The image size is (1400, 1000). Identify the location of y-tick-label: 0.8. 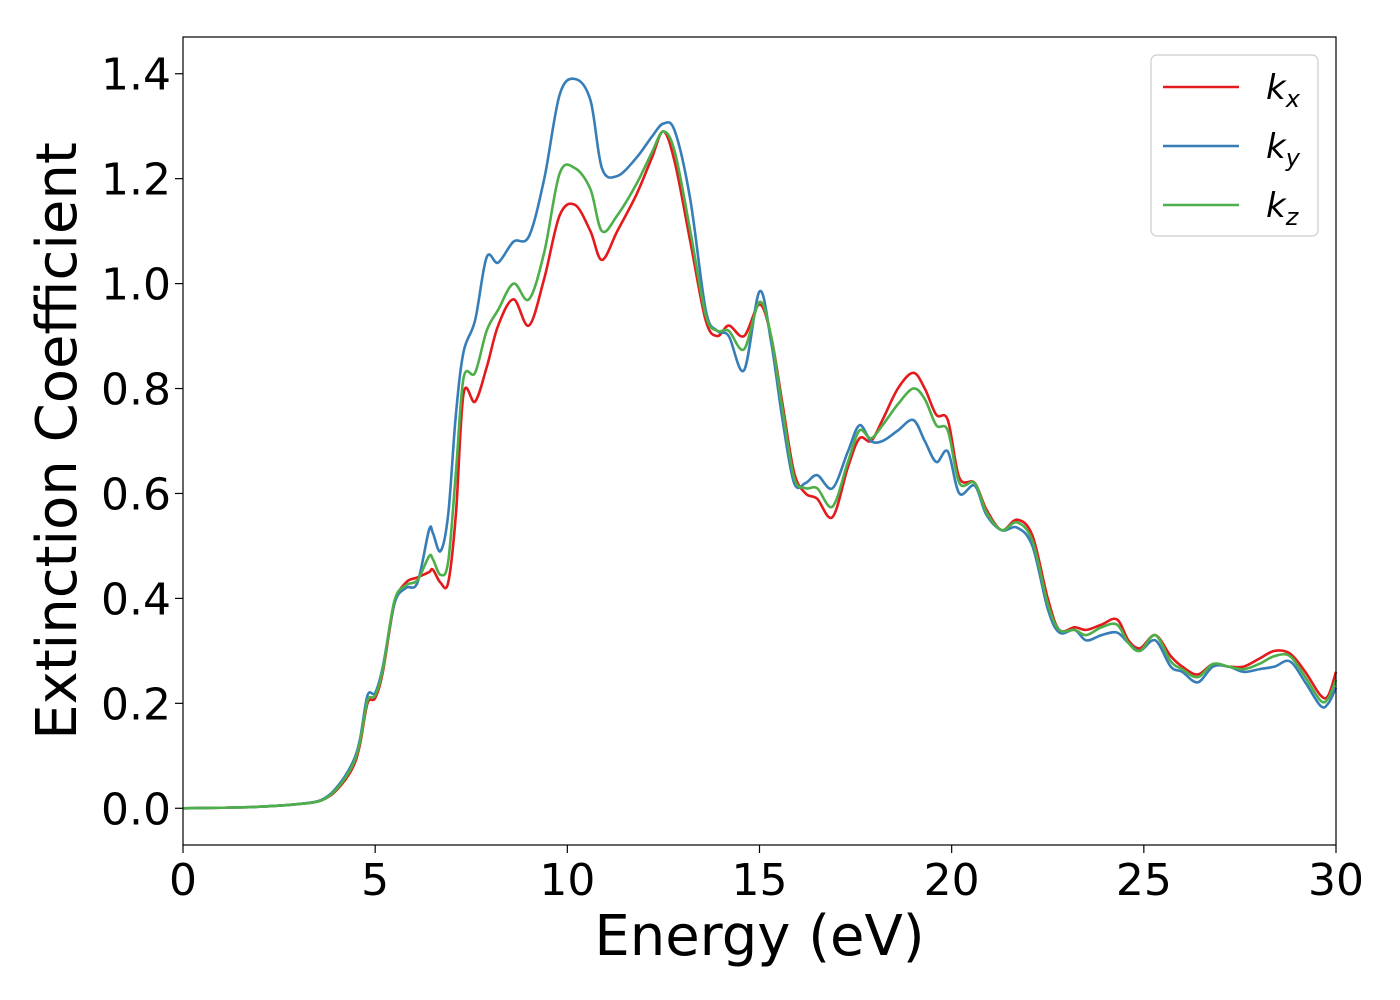
(136, 390).